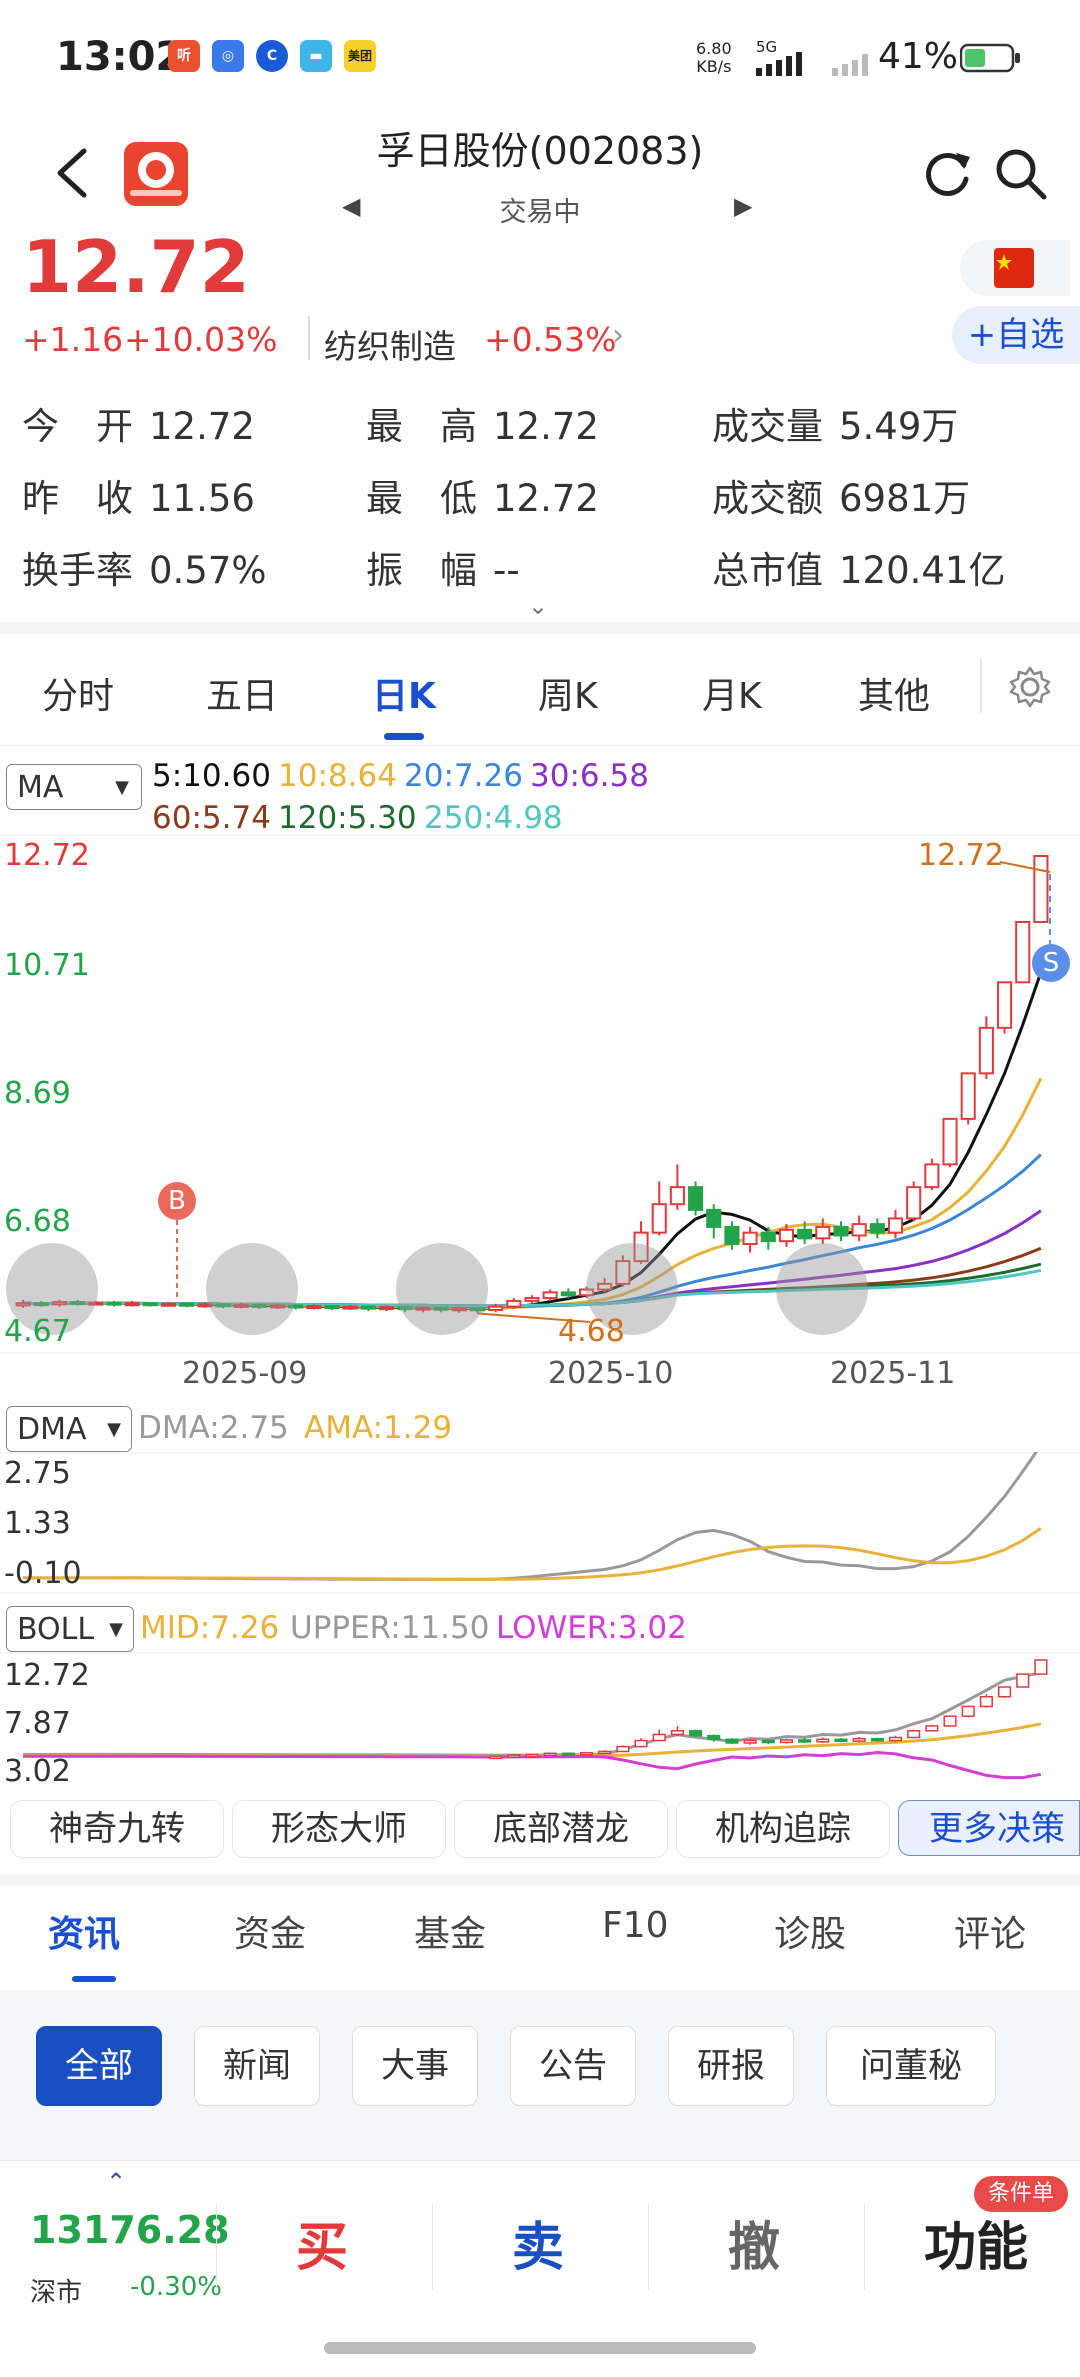  What do you see at coordinates (257, 2066) in the screenshot?
I see `filter-news: 新闻` at bounding box center [257, 2066].